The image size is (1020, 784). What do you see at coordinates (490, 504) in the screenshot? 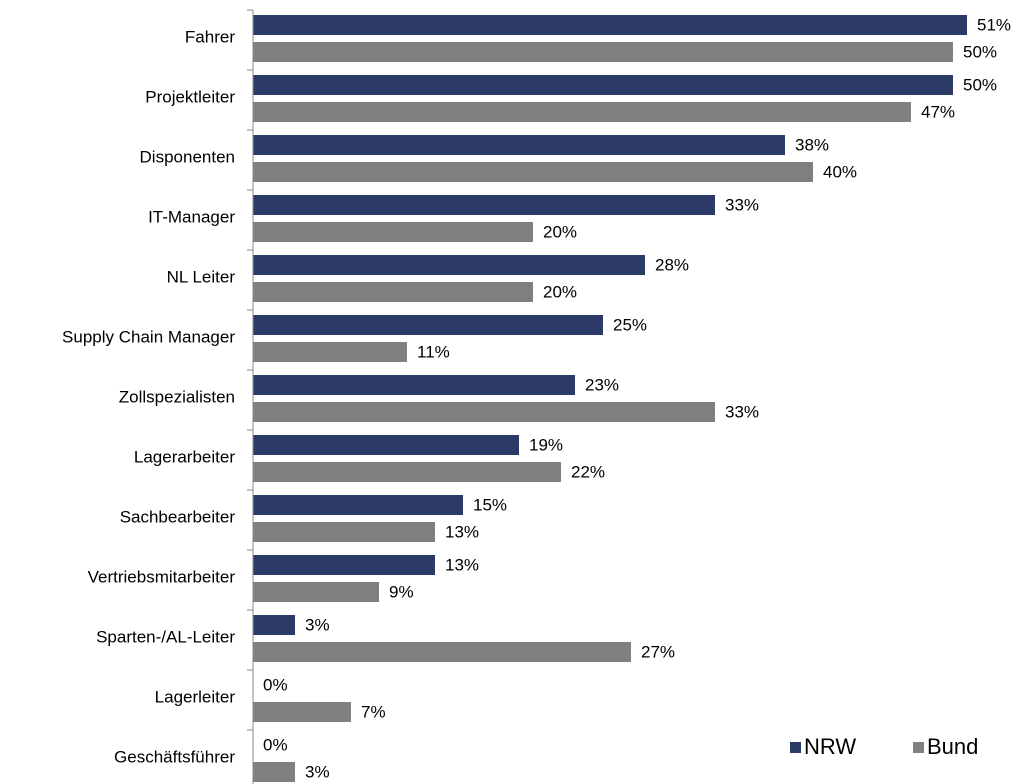
I see `data-label: 15%` at bounding box center [490, 504].